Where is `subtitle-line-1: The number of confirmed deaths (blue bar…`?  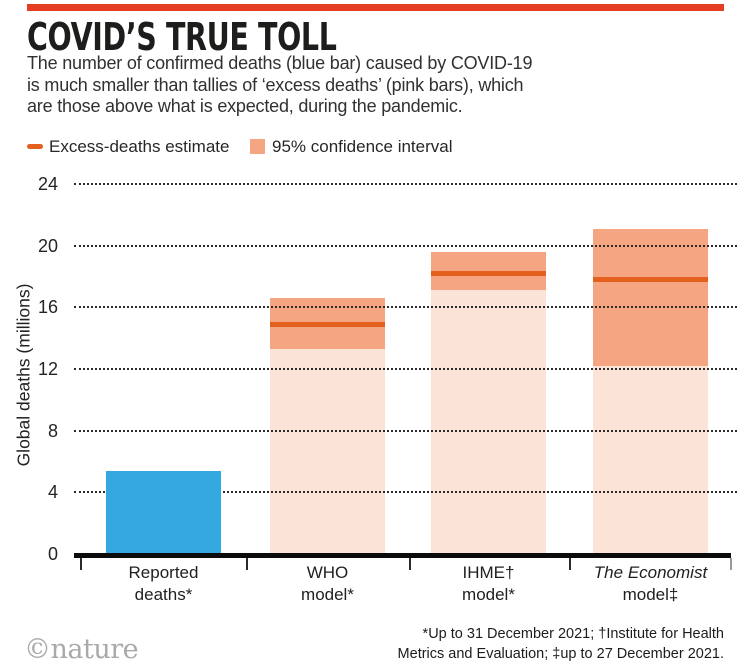
subtitle-line-1: The number of confirmed deaths (blue bar… is located at coordinates (280, 63).